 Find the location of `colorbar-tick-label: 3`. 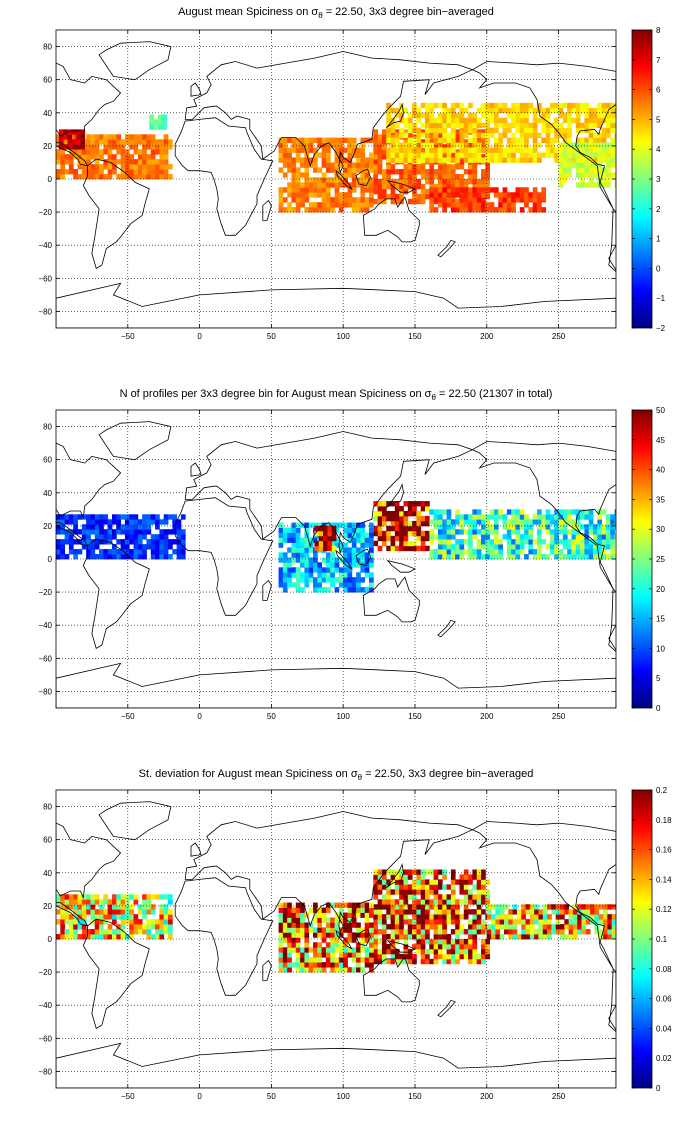

colorbar-tick-label: 3 is located at coordinates (658, 179).